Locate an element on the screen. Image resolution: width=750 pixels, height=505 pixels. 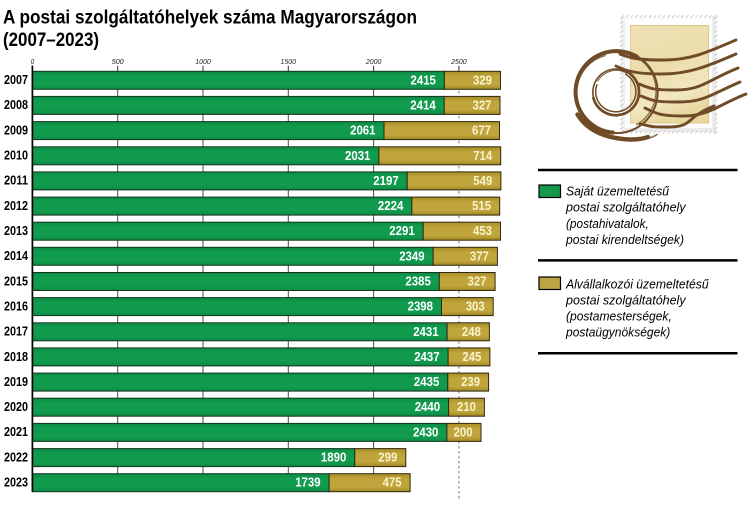
svg-text: 677 is located at coordinates (481, 130).